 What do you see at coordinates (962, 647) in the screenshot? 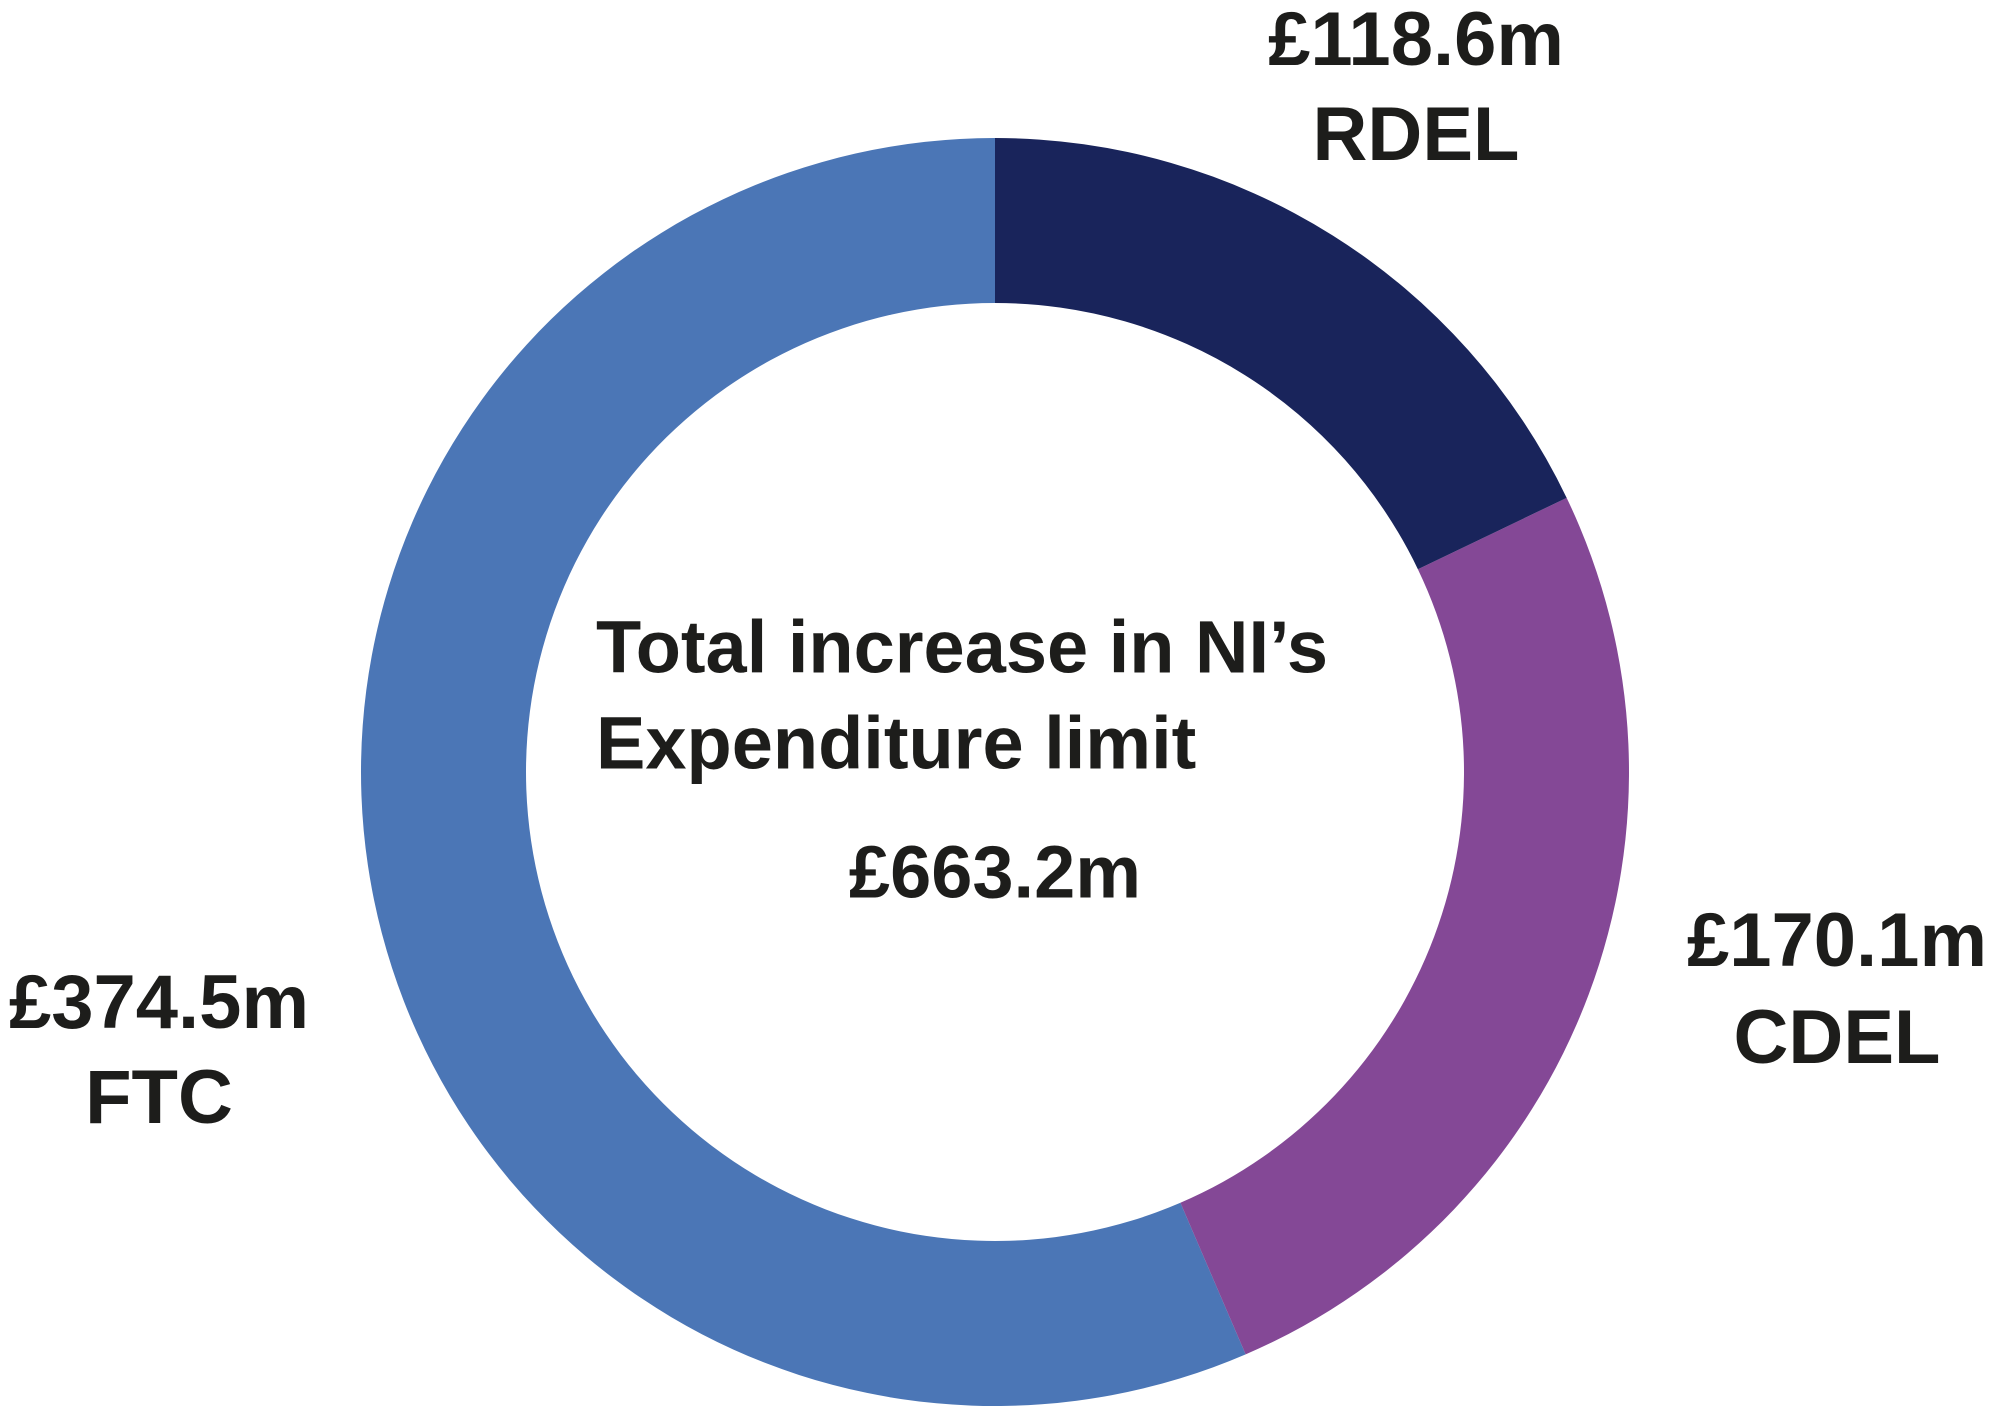
I see `center-title: Total increase in NI’s` at bounding box center [962, 647].